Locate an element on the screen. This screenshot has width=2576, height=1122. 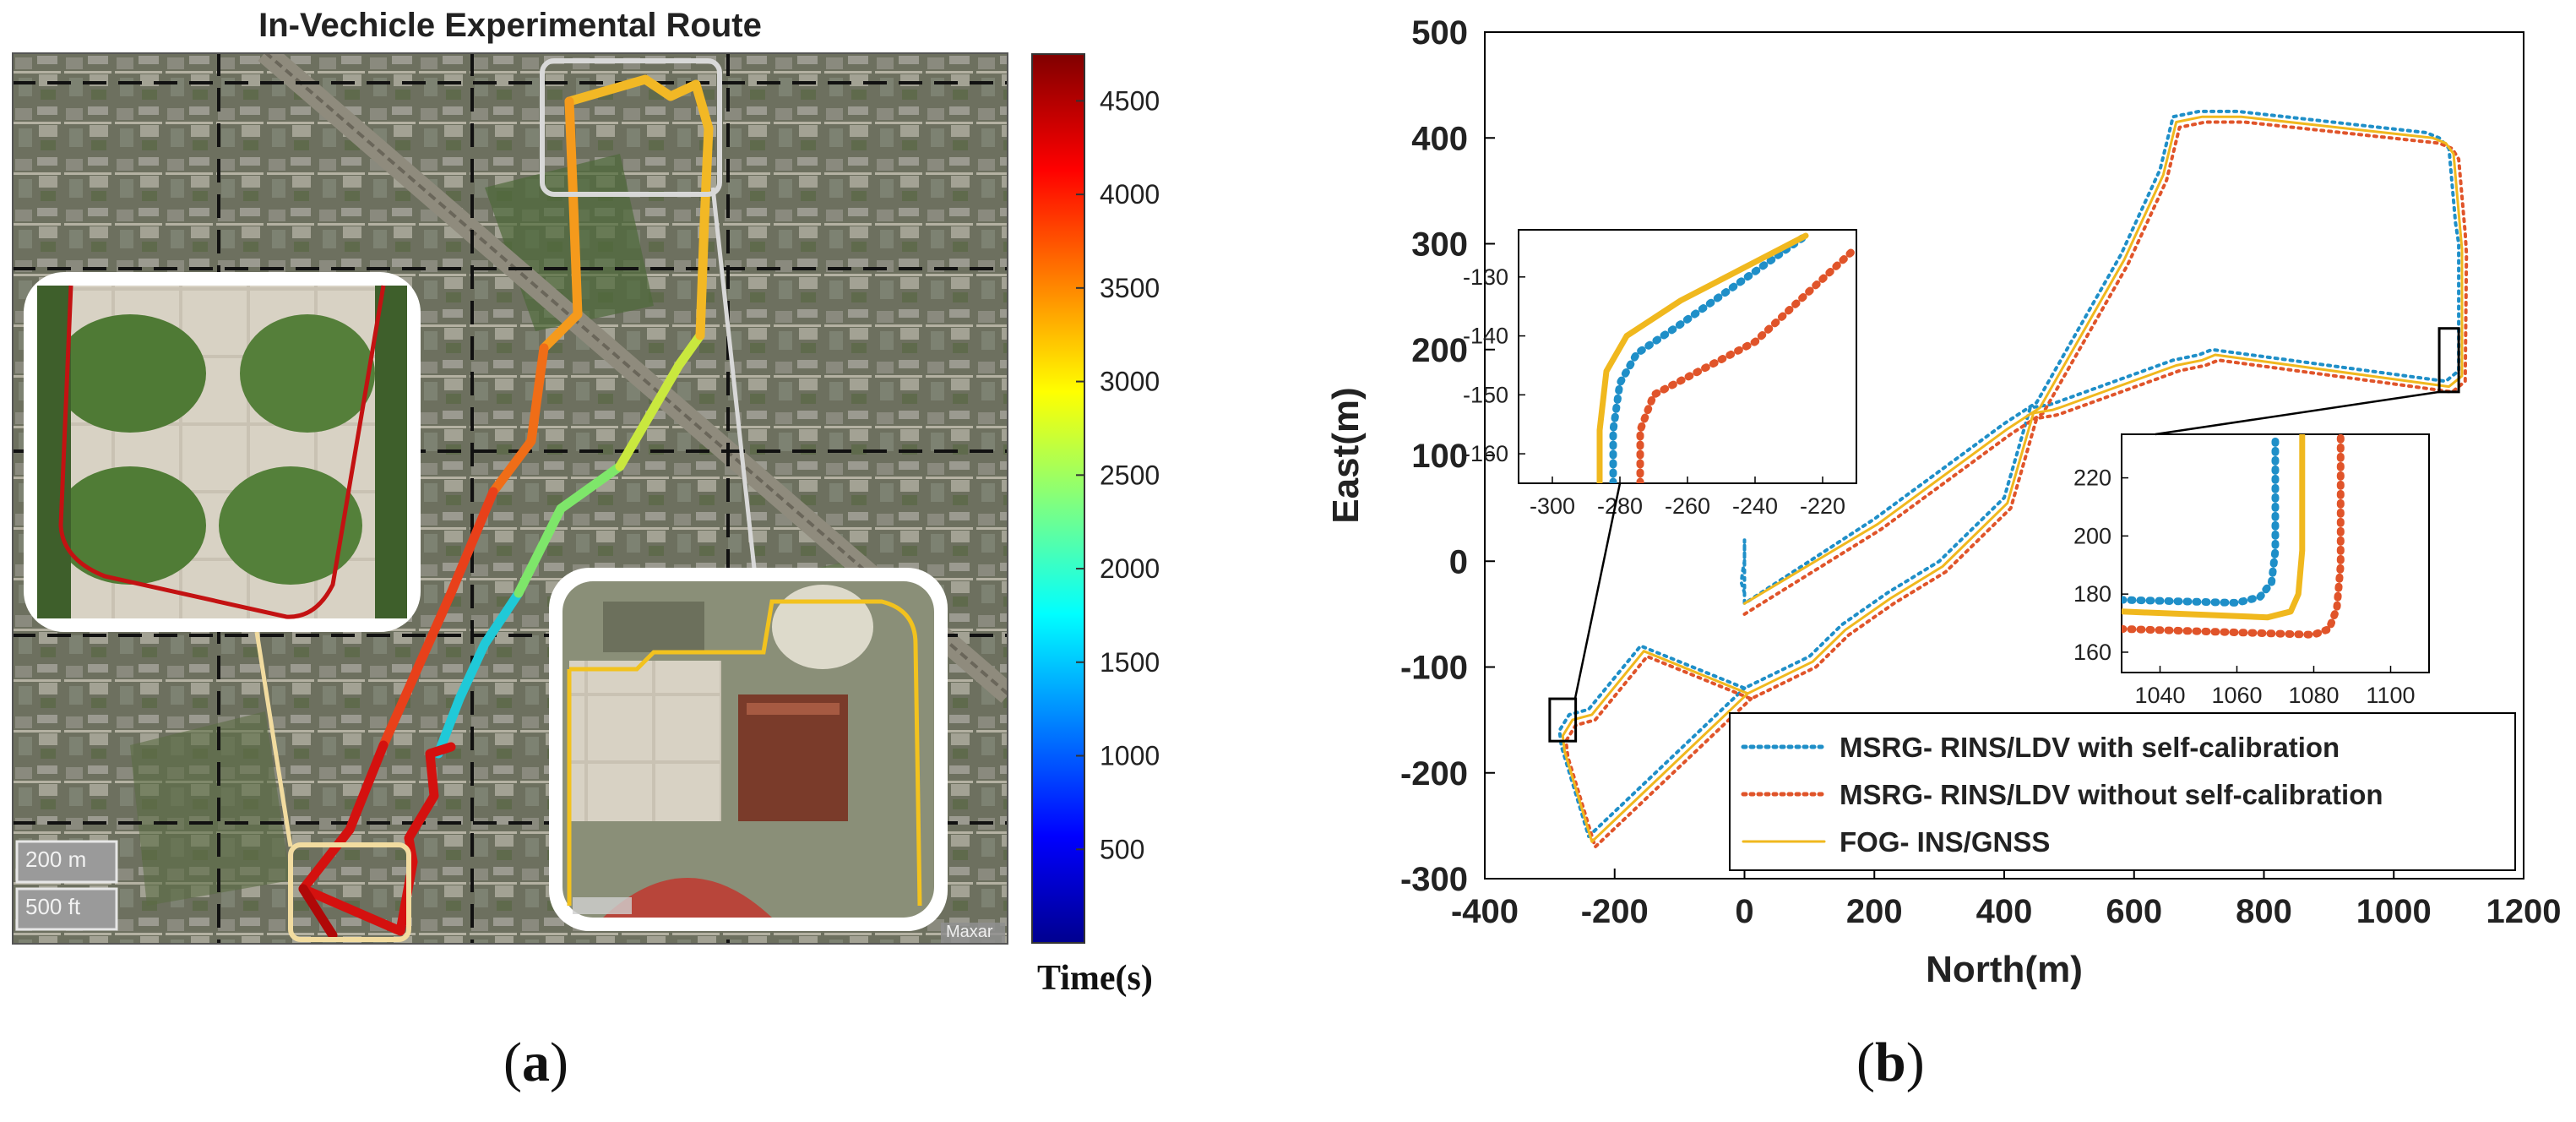
attribution-box is located at coordinates (973, 933).